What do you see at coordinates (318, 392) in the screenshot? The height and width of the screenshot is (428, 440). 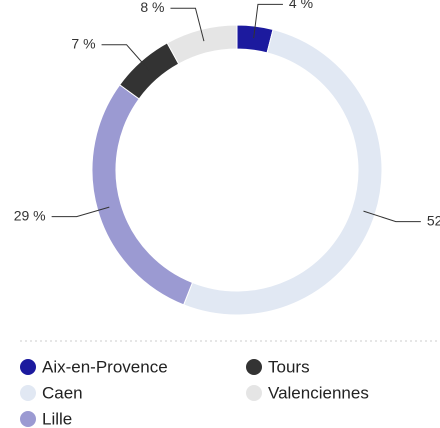 I see `legend-label: Valenciennes` at bounding box center [318, 392].